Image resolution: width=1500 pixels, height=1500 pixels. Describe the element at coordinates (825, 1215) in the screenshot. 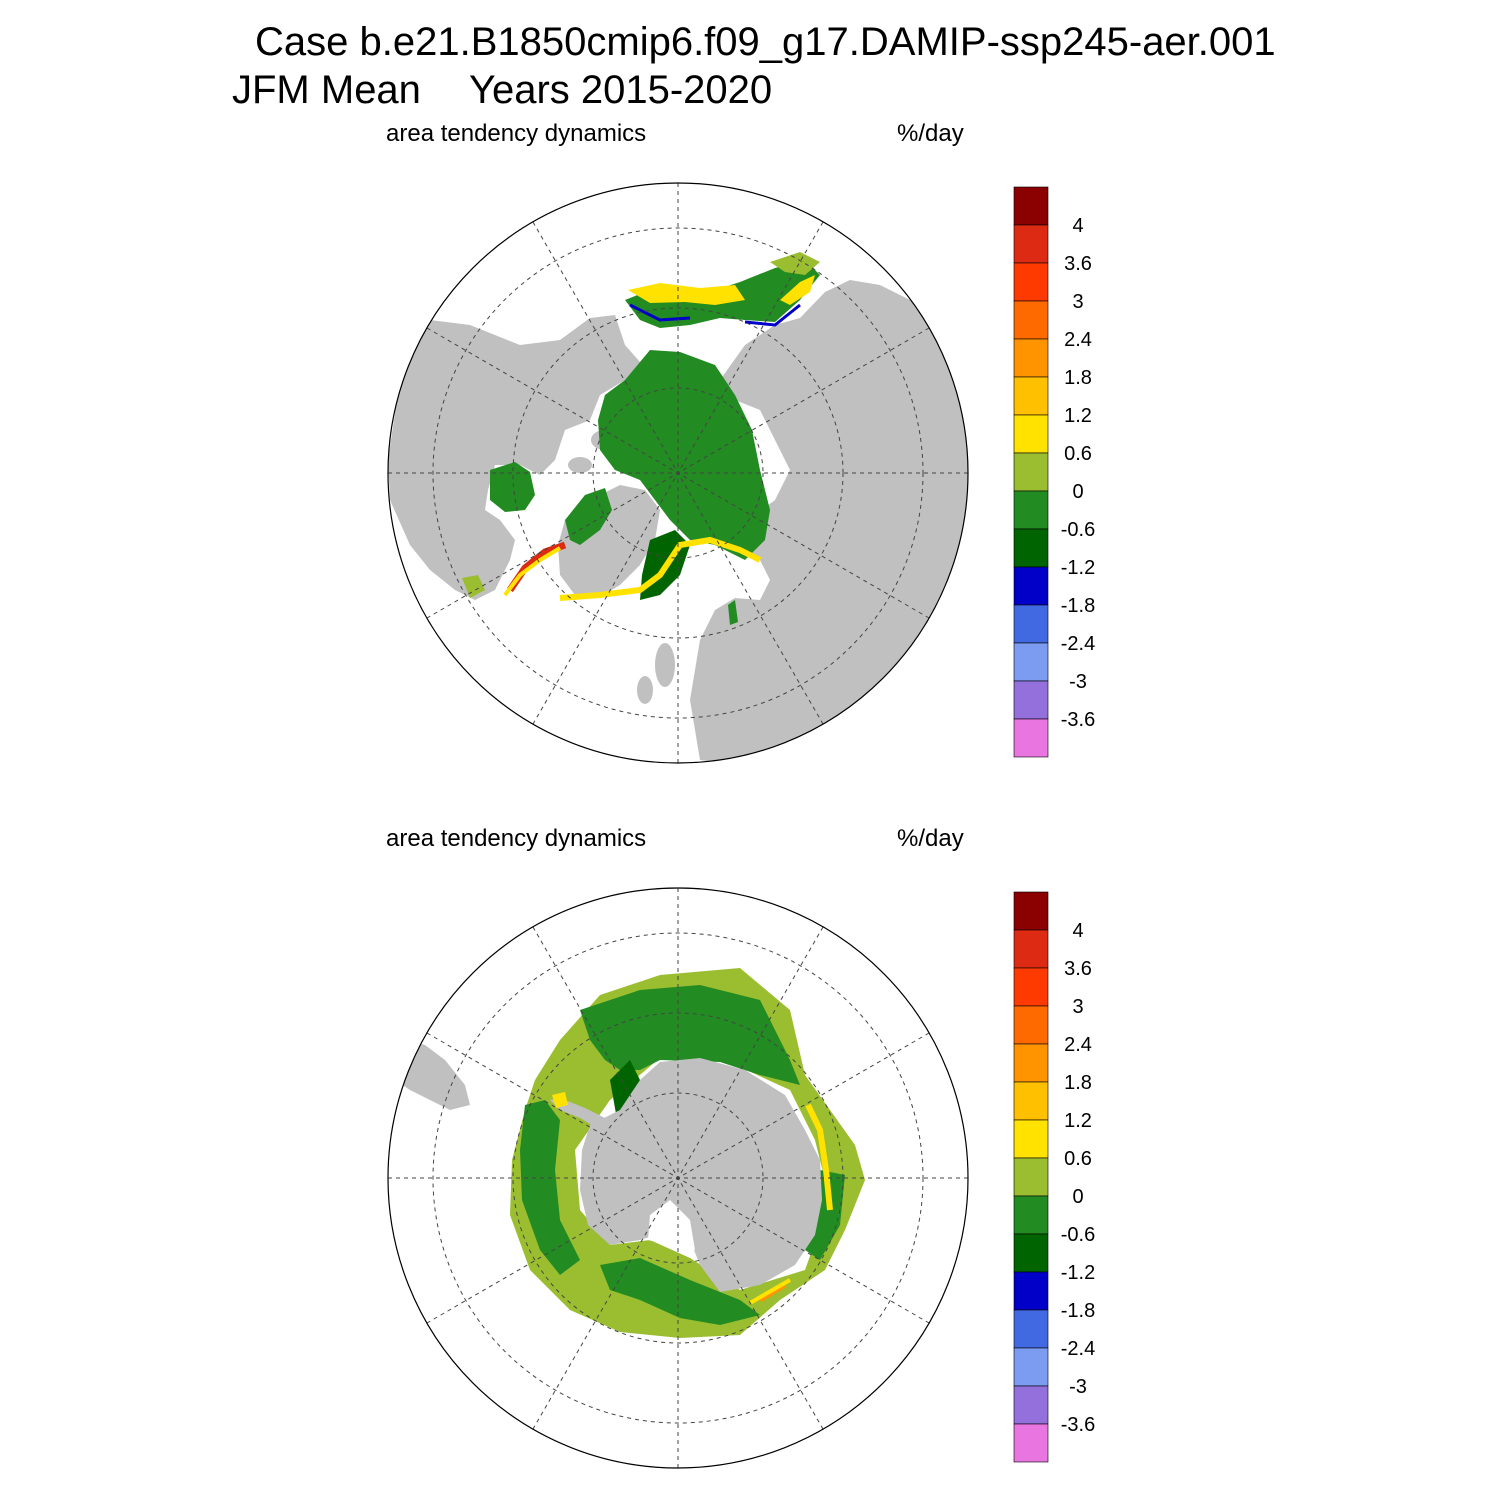

I see `south-field-green-east` at that location.